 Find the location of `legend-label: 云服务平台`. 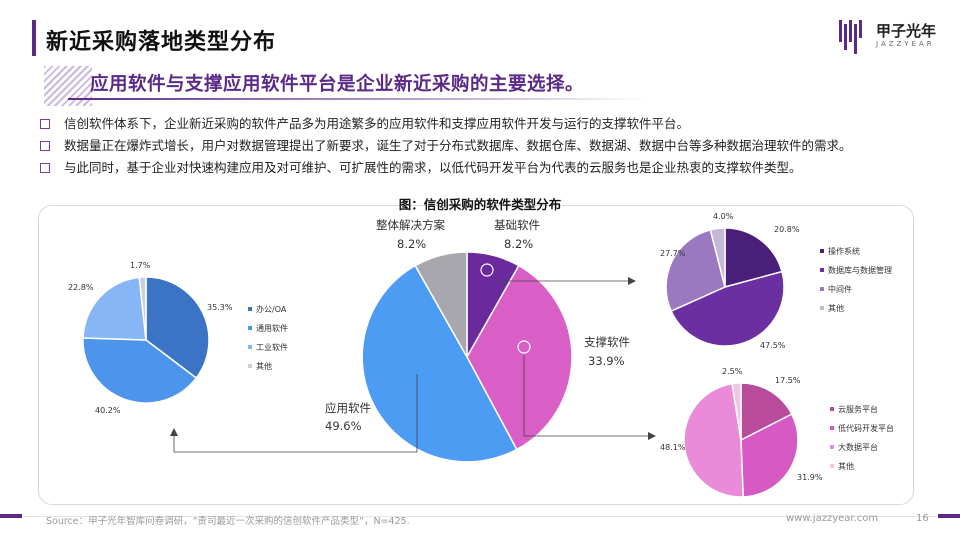

legend-label: 云服务平台 is located at coordinates (858, 409).